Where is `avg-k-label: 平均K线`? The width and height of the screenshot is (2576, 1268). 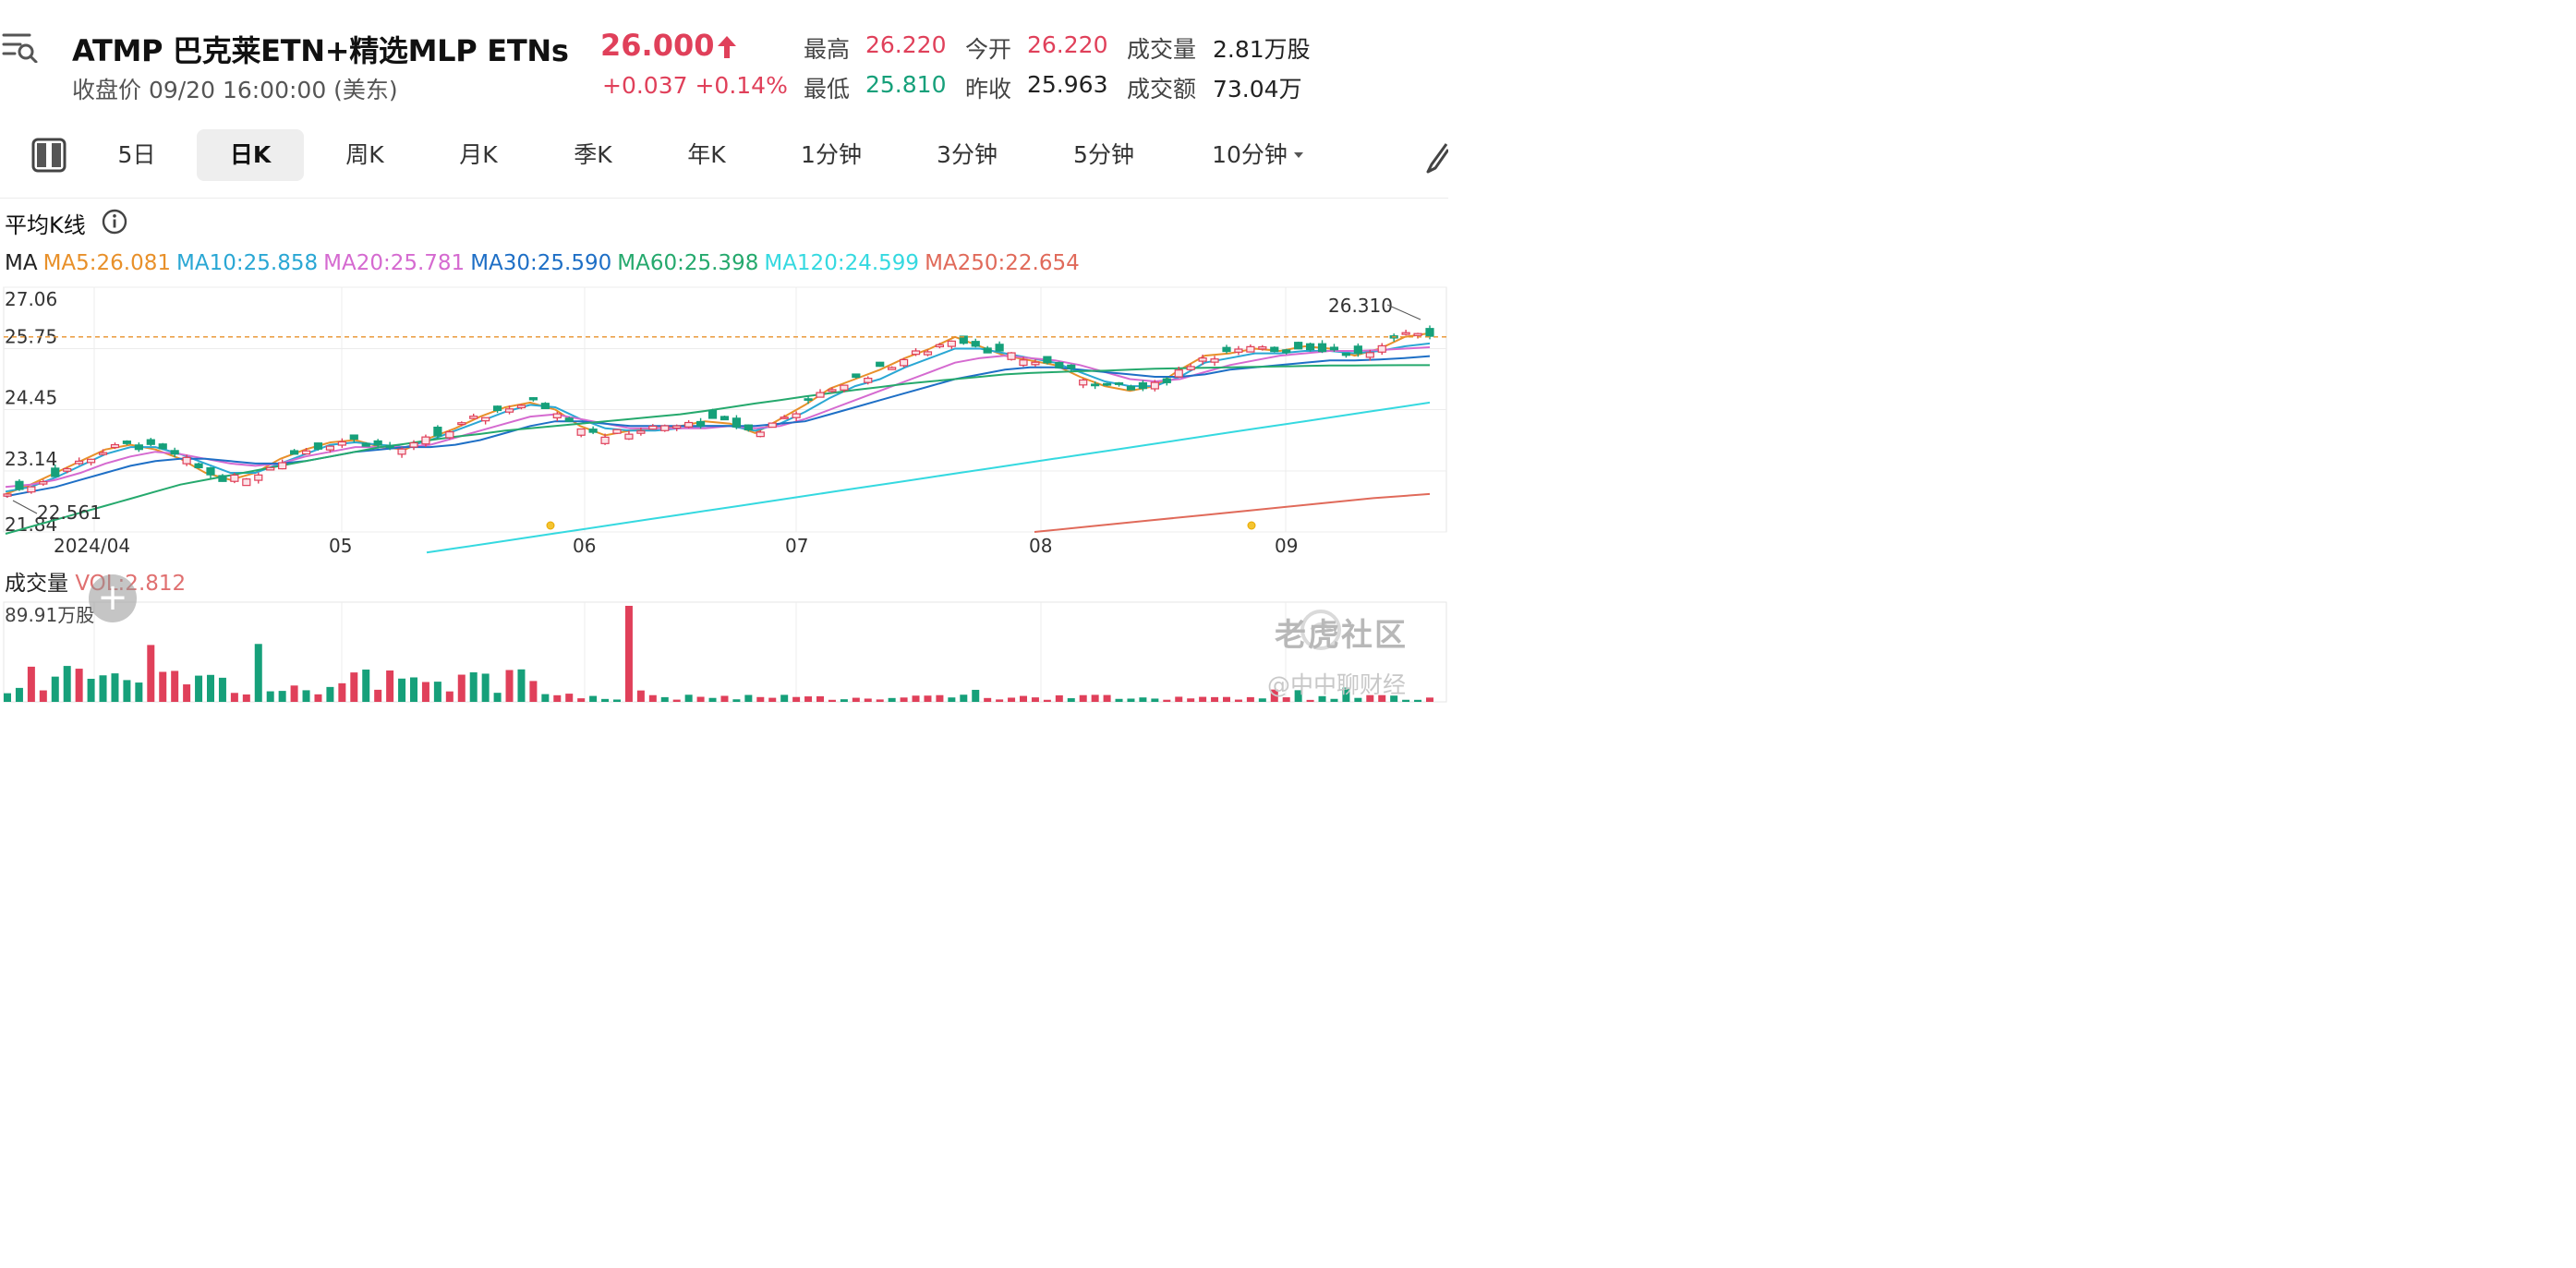 avg-k-label: 平均K线 is located at coordinates (45, 225).